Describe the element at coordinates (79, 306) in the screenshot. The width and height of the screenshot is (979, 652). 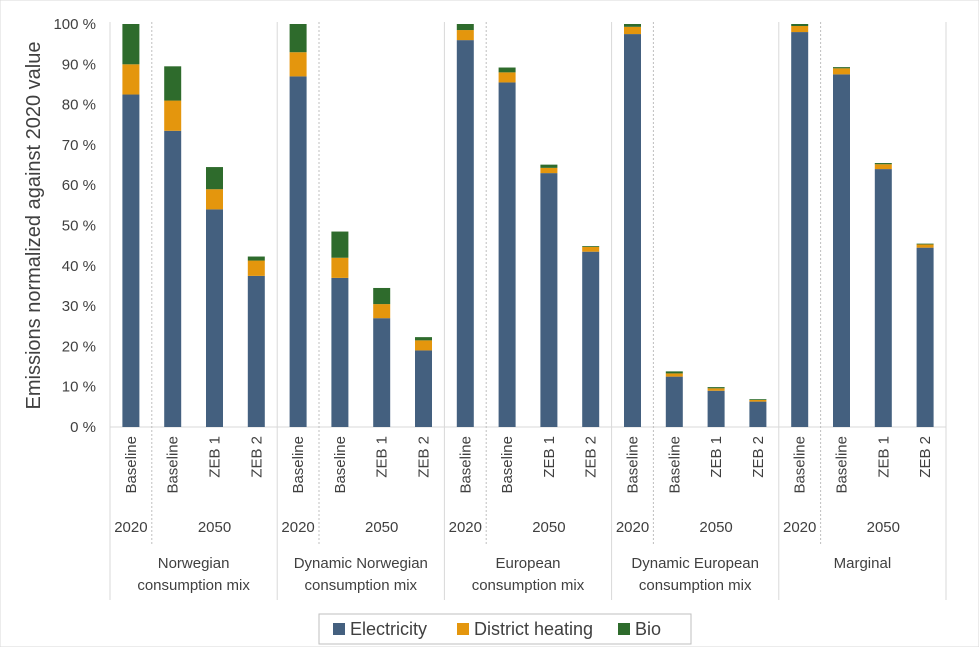
I see `y-tick-label: 30 %` at that location.